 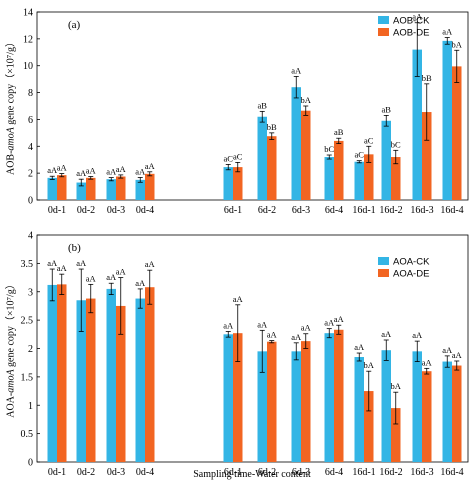 I want to click on legend-swatch-ck, so click(x=383, y=20).